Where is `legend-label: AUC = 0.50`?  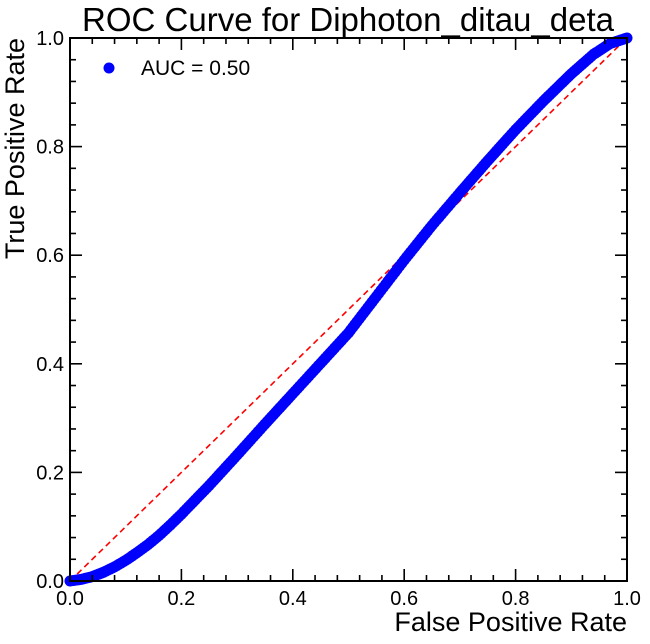 legend-label: AUC = 0.50 is located at coordinates (195, 68).